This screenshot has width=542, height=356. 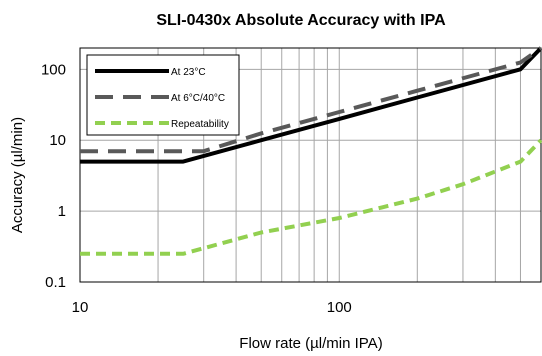 What do you see at coordinates (339, 307) in the screenshot?
I see `x-tick-label: 100` at bounding box center [339, 307].